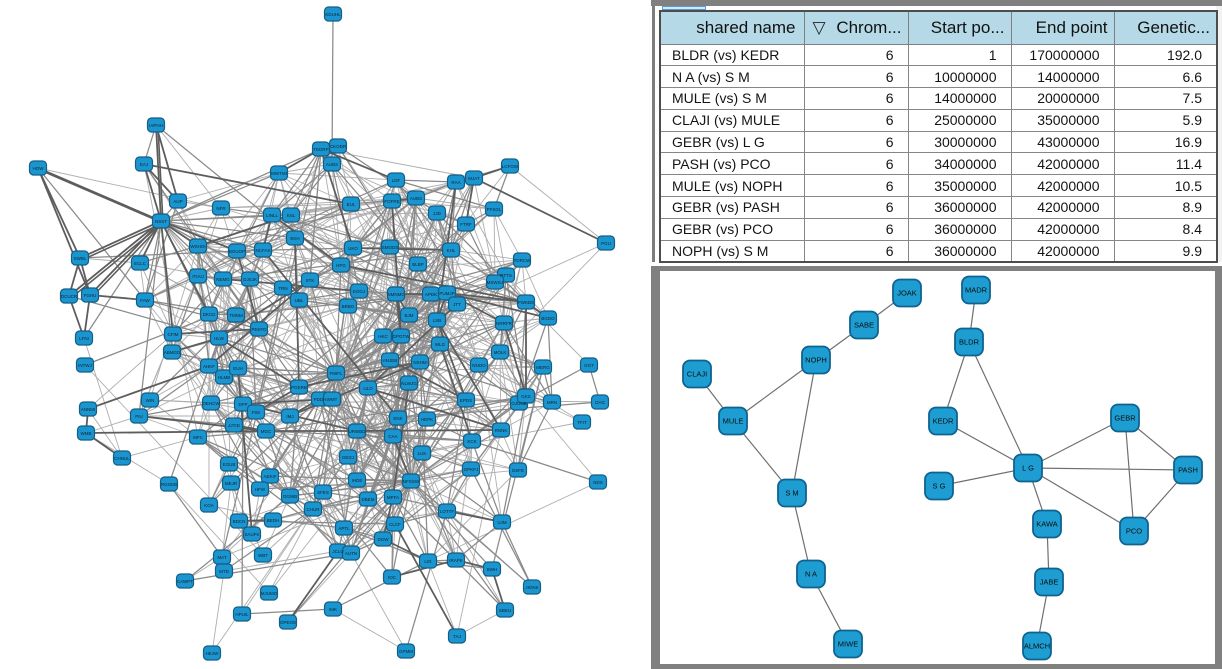  I want to click on svg-text: OJUNB, so click(518, 403).